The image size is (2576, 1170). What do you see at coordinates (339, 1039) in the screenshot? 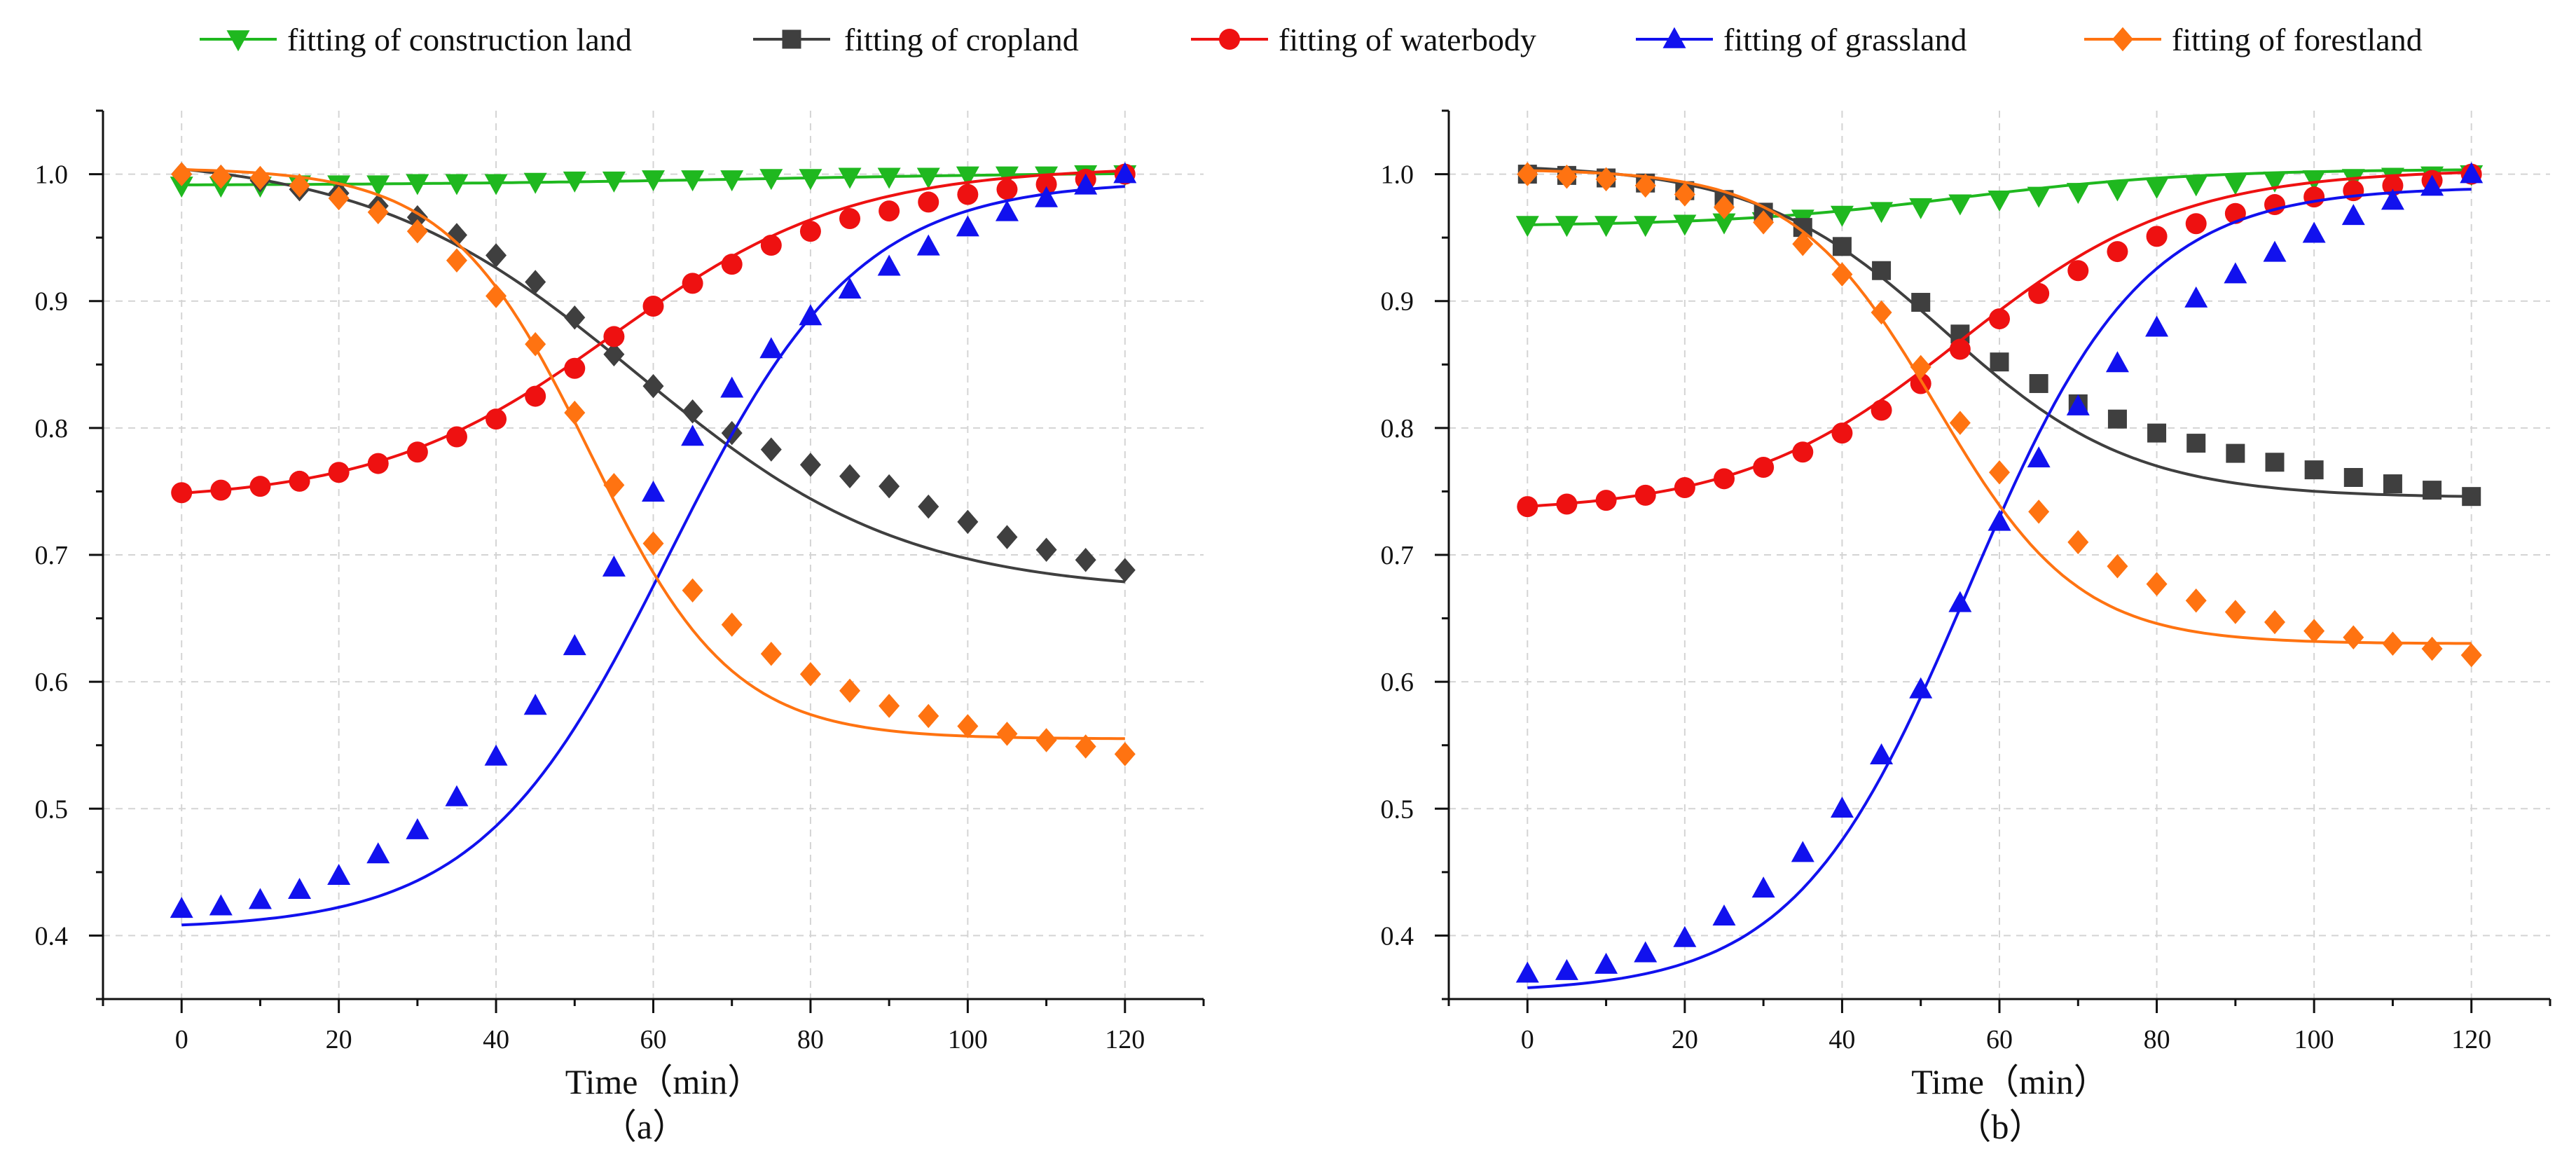
I see `x-tick-label: 20` at bounding box center [339, 1039].